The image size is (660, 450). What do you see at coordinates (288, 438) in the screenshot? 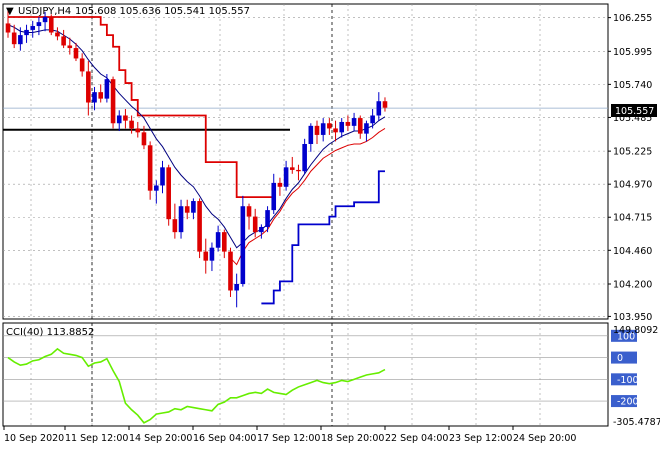
I see `time-tick-label: 17 Sep 12:00` at bounding box center [288, 438].